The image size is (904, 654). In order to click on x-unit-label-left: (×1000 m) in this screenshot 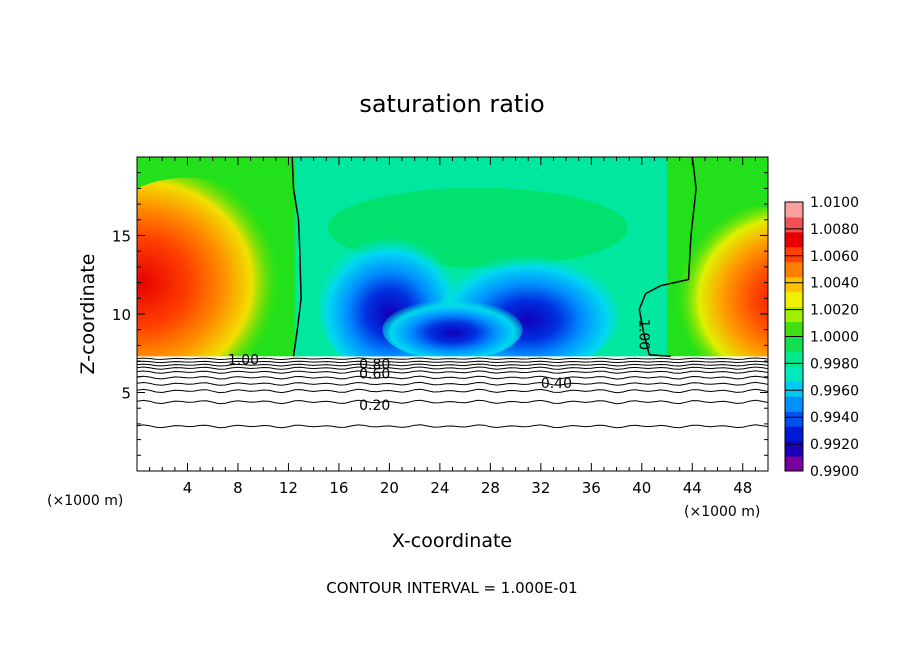, I will do `click(85, 501)`.